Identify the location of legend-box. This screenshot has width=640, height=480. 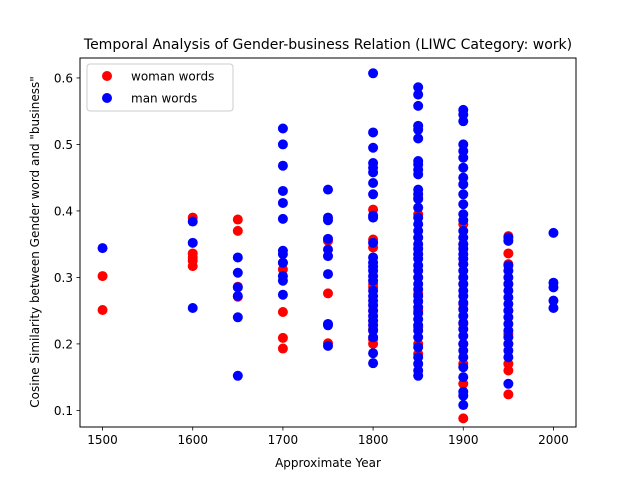
(160, 87).